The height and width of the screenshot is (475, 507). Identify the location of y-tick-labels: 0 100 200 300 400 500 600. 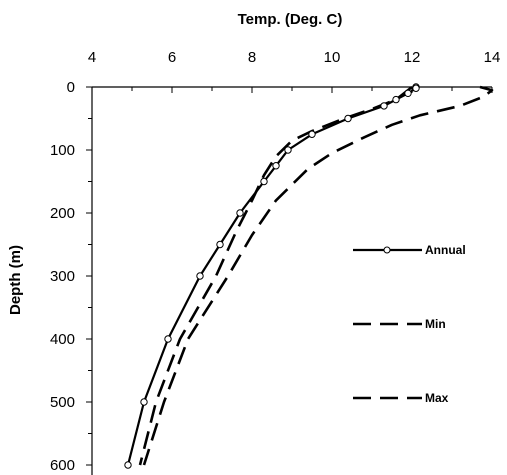
(62, 276).